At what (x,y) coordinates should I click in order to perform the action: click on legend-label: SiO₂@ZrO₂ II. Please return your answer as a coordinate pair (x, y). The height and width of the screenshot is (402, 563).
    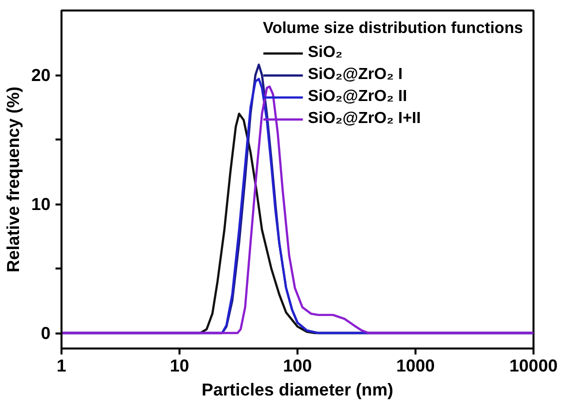
    Looking at the image, I should click on (358, 97).